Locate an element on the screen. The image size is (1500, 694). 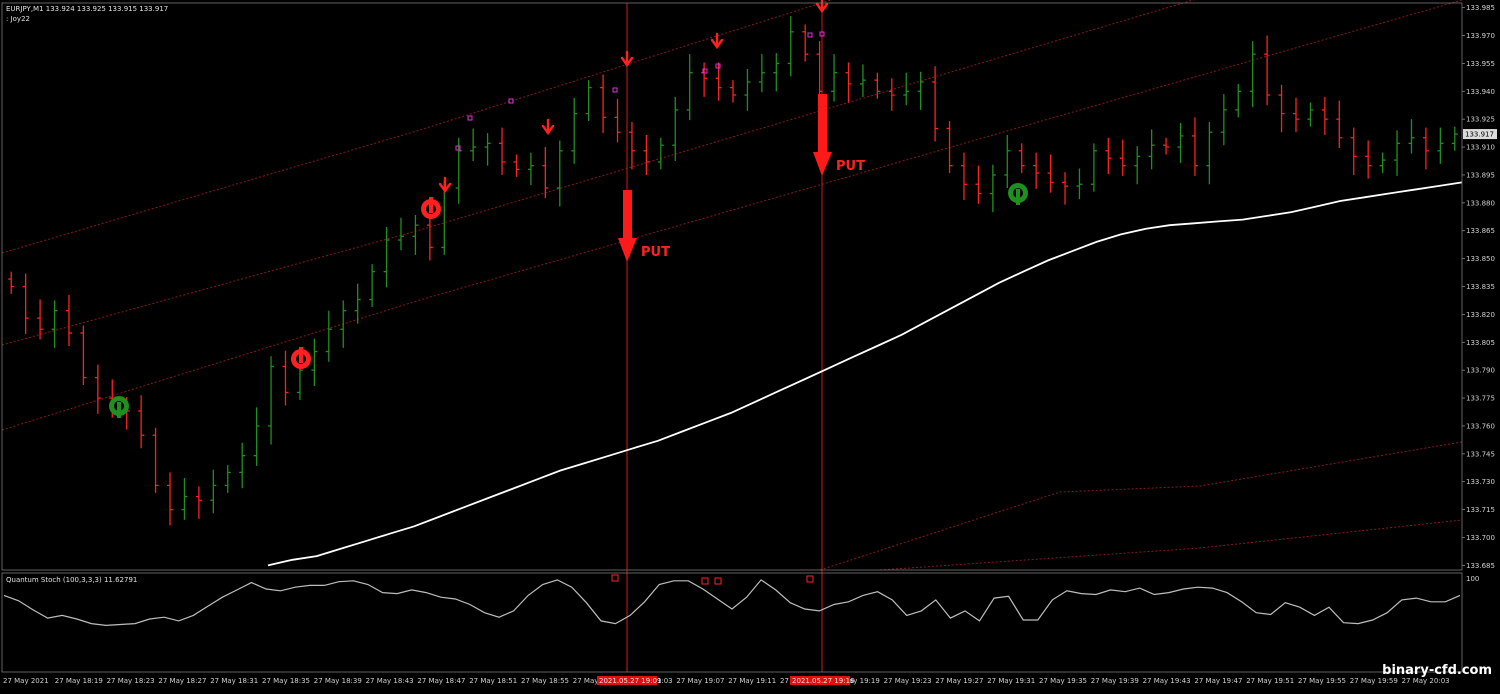
y-tick-label: 133.895 is located at coordinates (1480, 175).